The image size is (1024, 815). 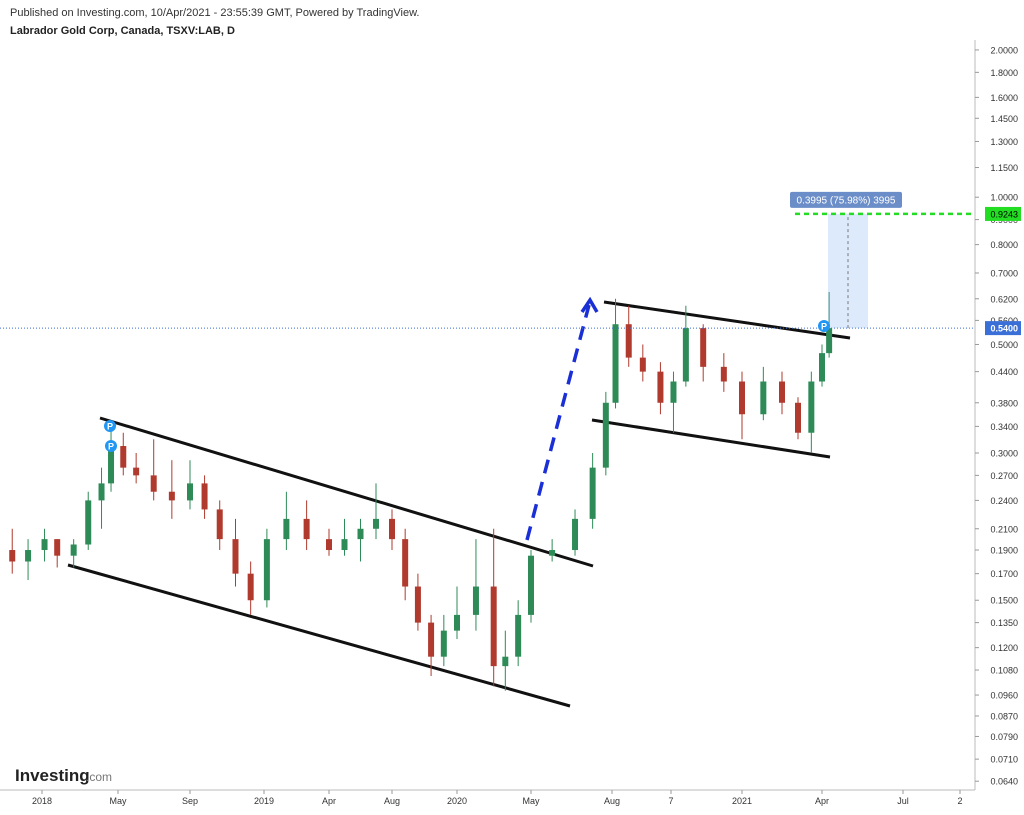 What do you see at coordinates (1004, 574) in the screenshot?
I see `y-tick-label: 0.1700` at bounding box center [1004, 574].